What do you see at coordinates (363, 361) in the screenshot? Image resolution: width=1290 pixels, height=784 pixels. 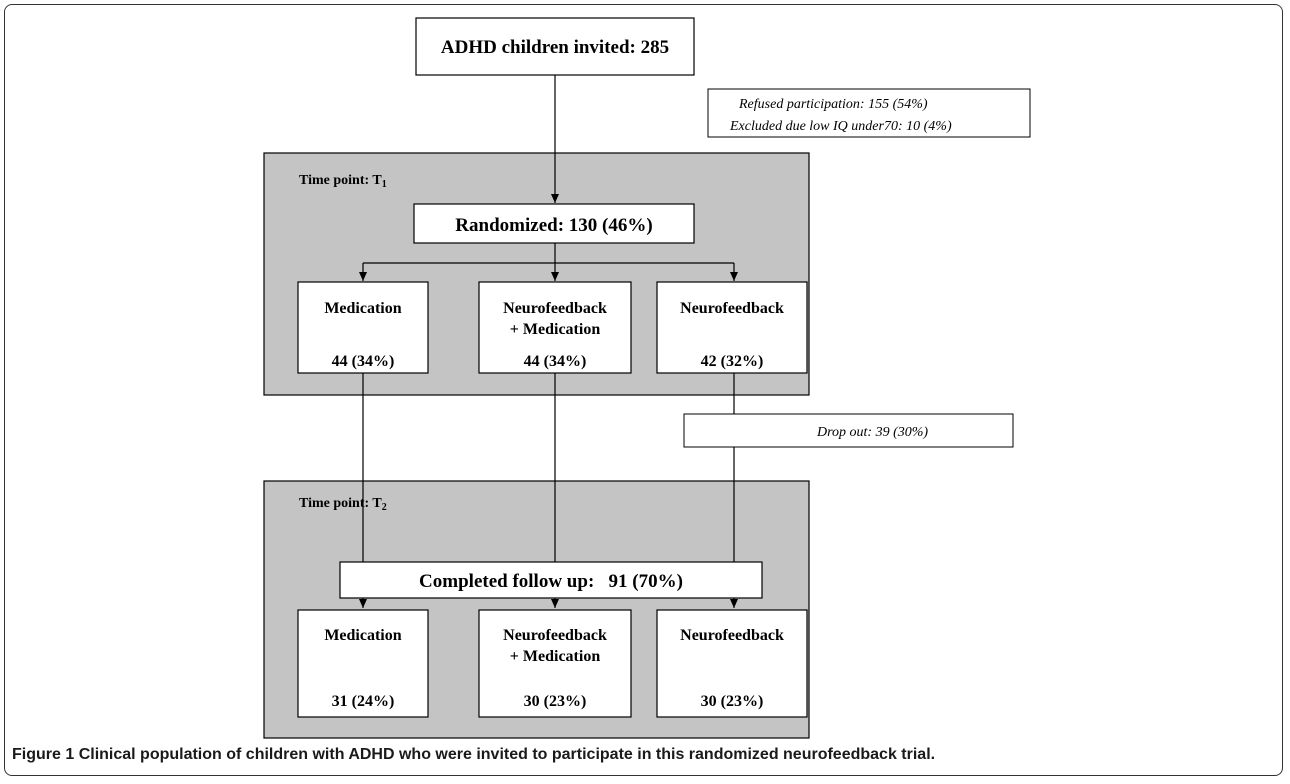 I see `t1-medication-count: 44 (34%)` at bounding box center [363, 361].